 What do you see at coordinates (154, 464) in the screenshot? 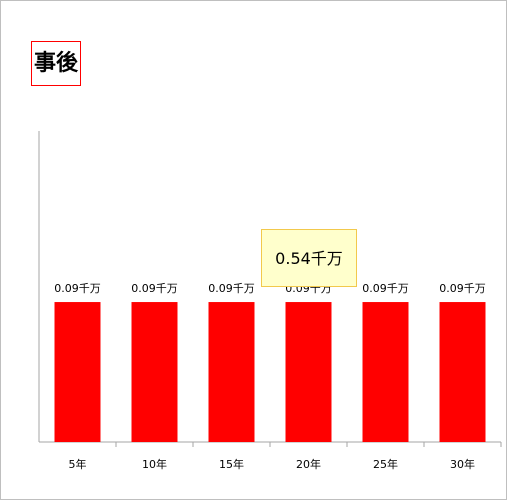
I see `x-tick-label-10年: 10年` at bounding box center [154, 464].